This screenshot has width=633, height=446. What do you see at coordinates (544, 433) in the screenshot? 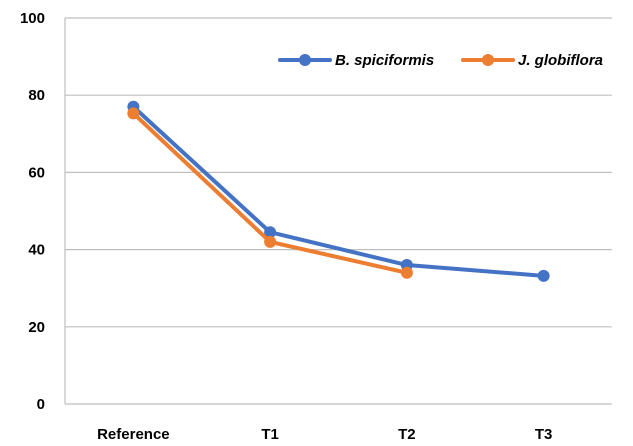
I see `x-tick-label: T3` at bounding box center [544, 433].